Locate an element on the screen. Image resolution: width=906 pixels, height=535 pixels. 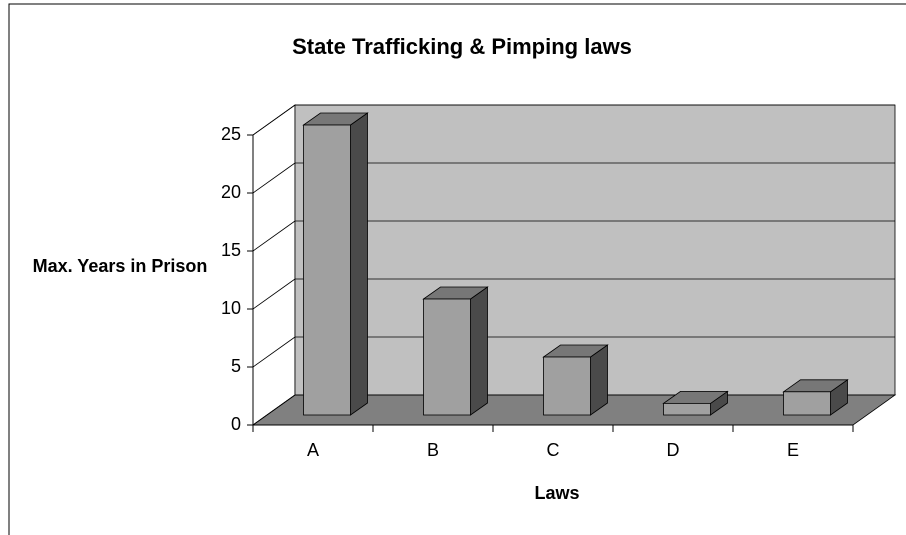
side-wall is located at coordinates (274, 265).